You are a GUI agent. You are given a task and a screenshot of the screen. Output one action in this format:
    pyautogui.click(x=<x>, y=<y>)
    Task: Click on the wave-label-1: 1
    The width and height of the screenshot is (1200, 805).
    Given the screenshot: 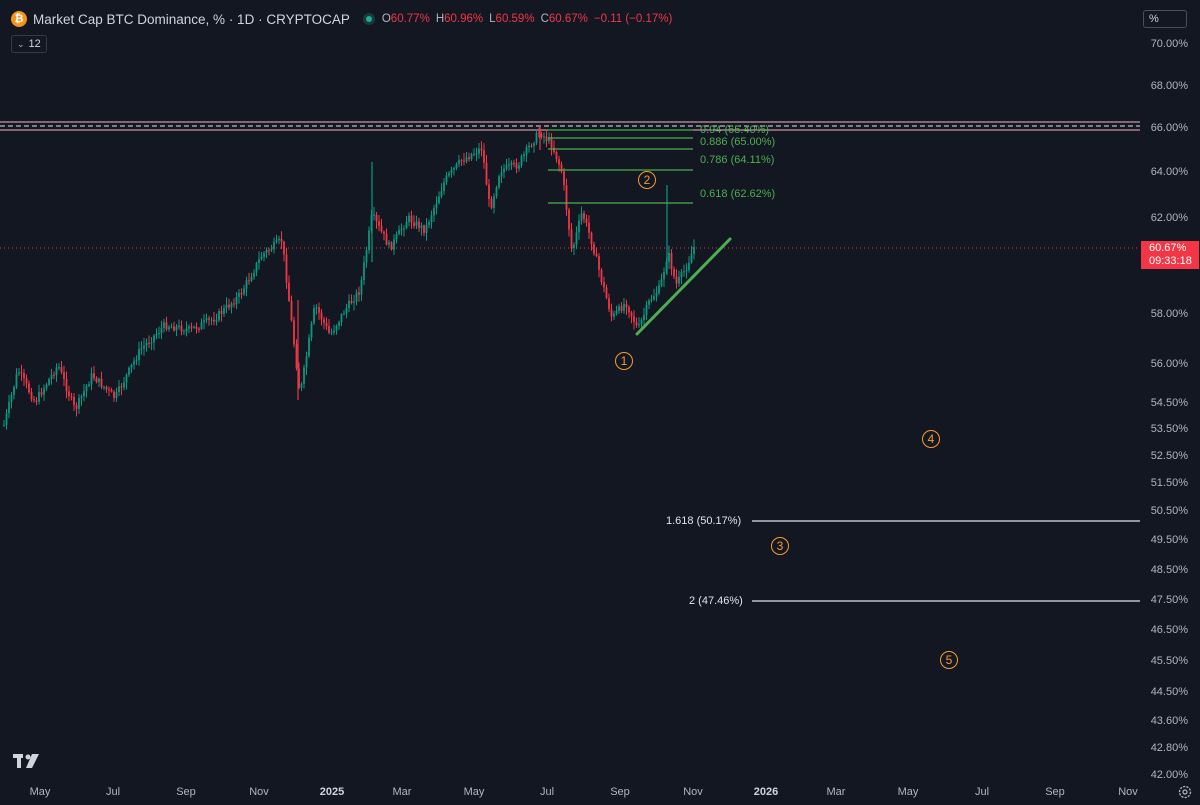 What is the action you would take?
    pyautogui.click(x=624, y=361)
    